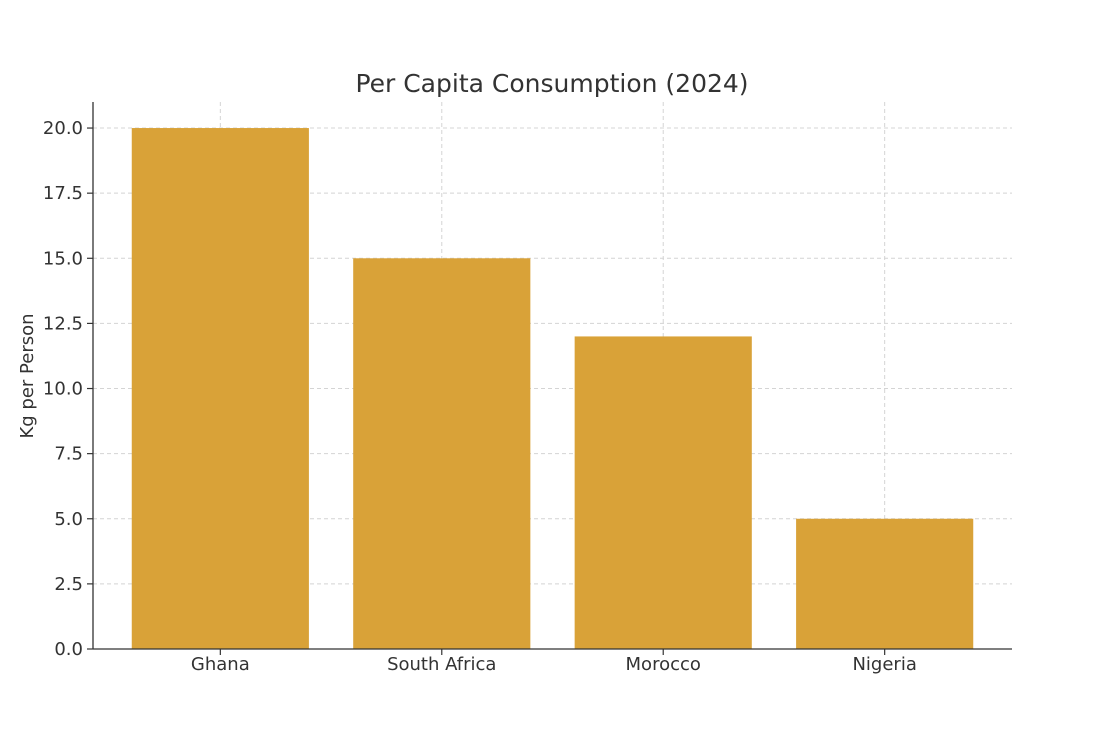 This screenshot has height=748, width=1117. I want to click on bar-morocco, so click(663, 492).